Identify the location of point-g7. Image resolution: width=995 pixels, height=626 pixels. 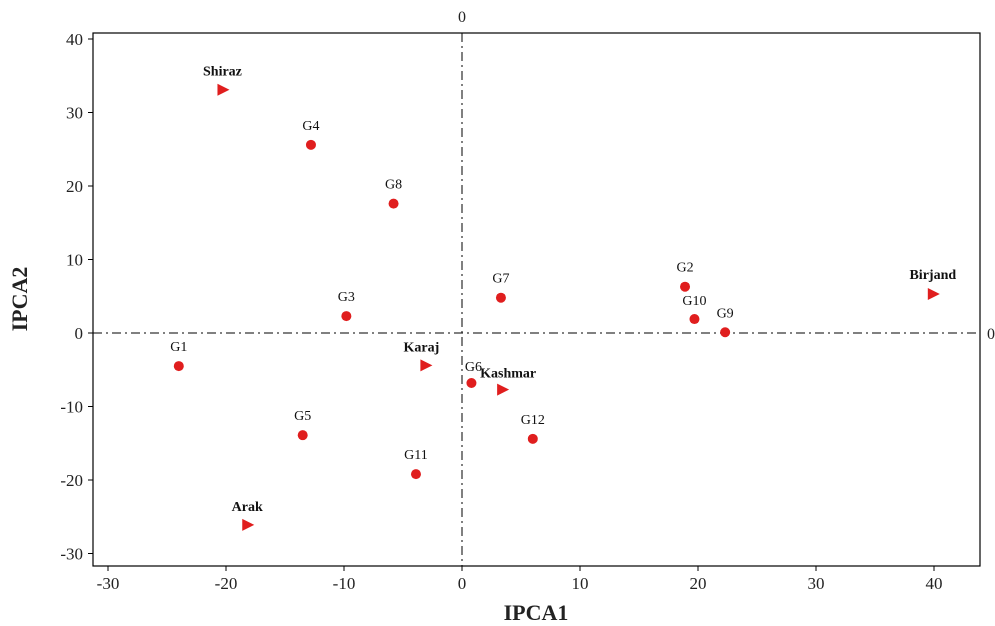
(500, 297).